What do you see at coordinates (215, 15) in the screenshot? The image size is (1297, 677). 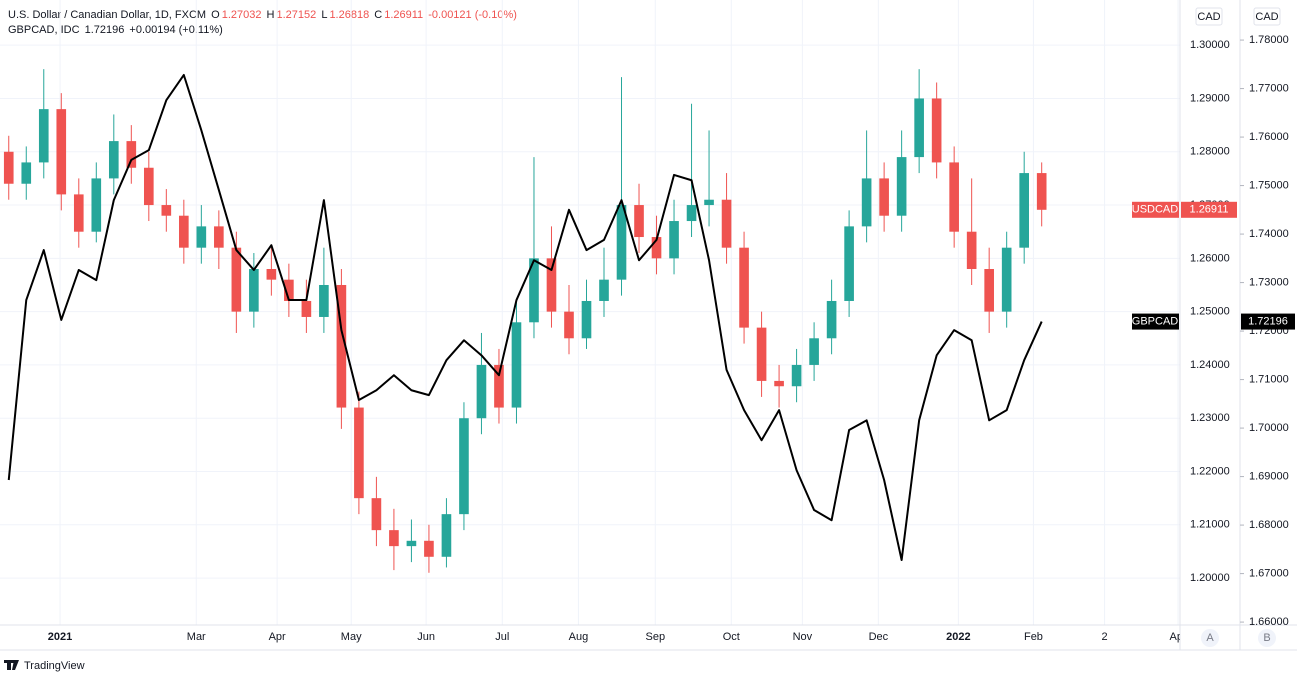 I see `ohlc-label: O` at bounding box center [215, 15].